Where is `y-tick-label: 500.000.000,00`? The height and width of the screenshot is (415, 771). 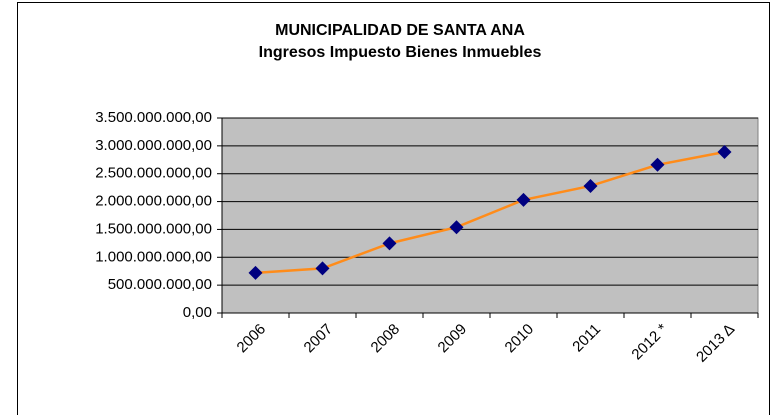 y-tick-label: 500.000.000,00 is located at coordinates (160, 284).